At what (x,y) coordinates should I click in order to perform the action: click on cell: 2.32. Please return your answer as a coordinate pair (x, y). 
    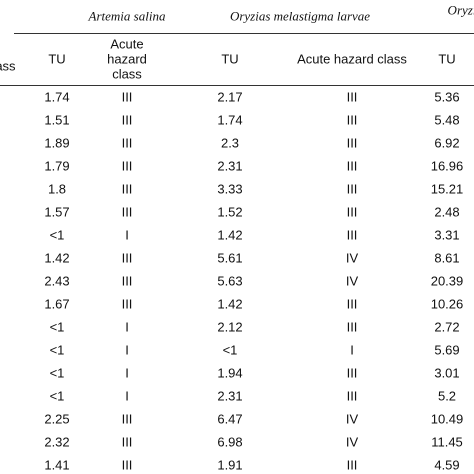
    Looking at the image, I should click on (57, 442).